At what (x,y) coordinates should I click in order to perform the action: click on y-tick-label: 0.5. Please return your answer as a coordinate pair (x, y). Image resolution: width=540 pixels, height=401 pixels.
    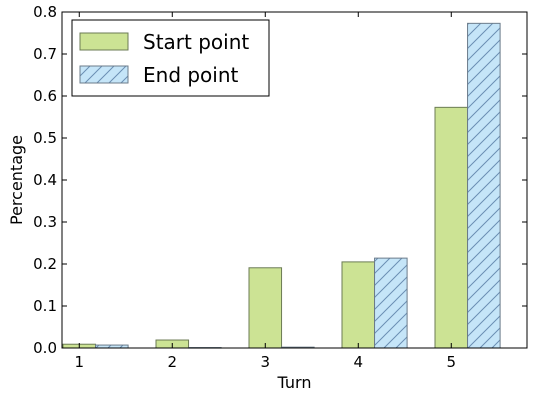
    Looking at the image, I should click on (45, 138).